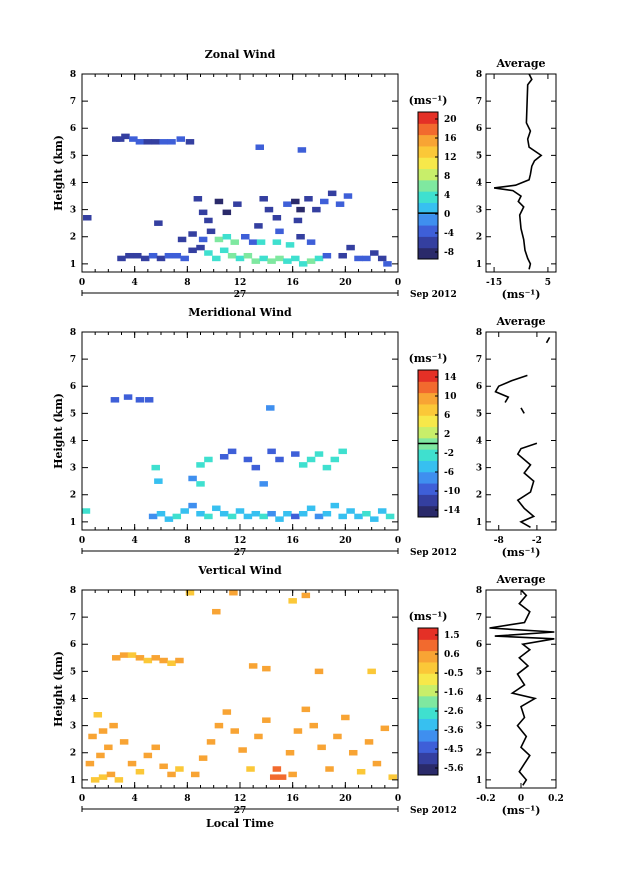 The height and width of the screenshot is (873, 618). Describe the element at coordinates (453, 769) in the screenshot. I see `colorbar-tick-label: -5.6` at that location.